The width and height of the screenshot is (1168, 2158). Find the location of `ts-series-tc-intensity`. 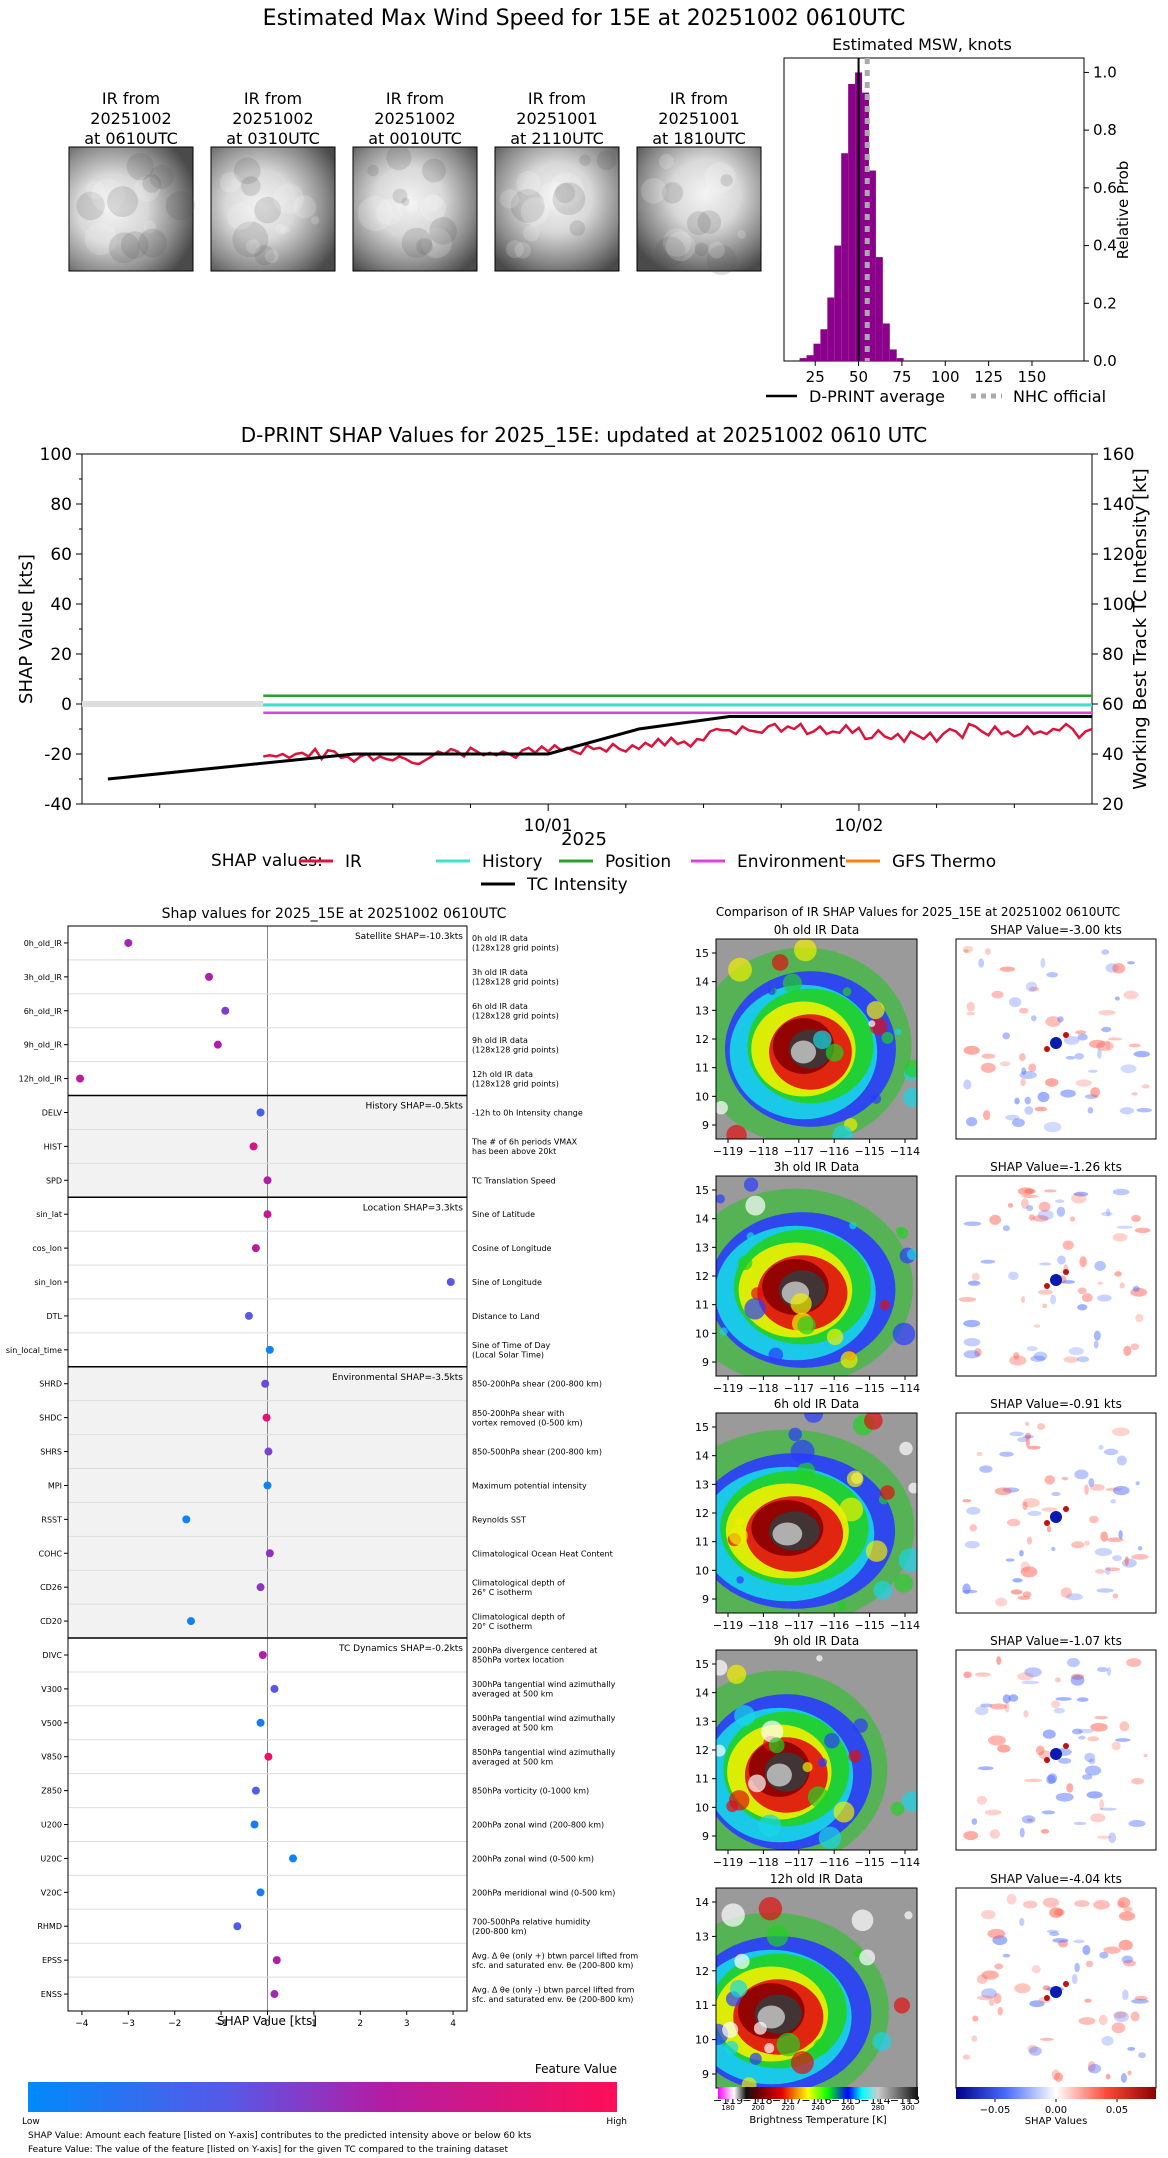

ts-series-tc-intensity is located at coordinates (599, 748).